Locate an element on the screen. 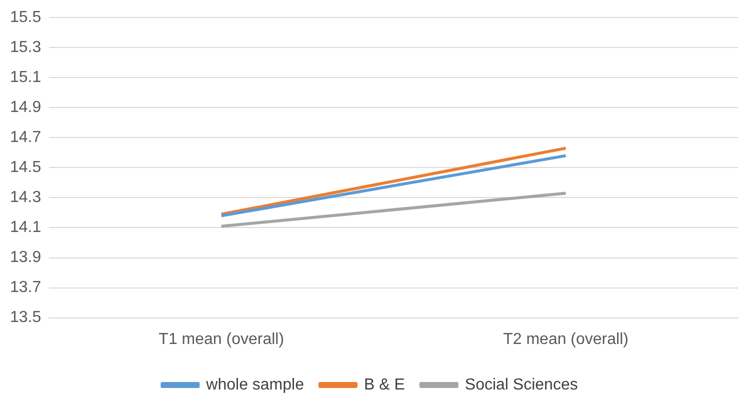  y-tick-label: 14.3 is located at coordinates (26, 197).